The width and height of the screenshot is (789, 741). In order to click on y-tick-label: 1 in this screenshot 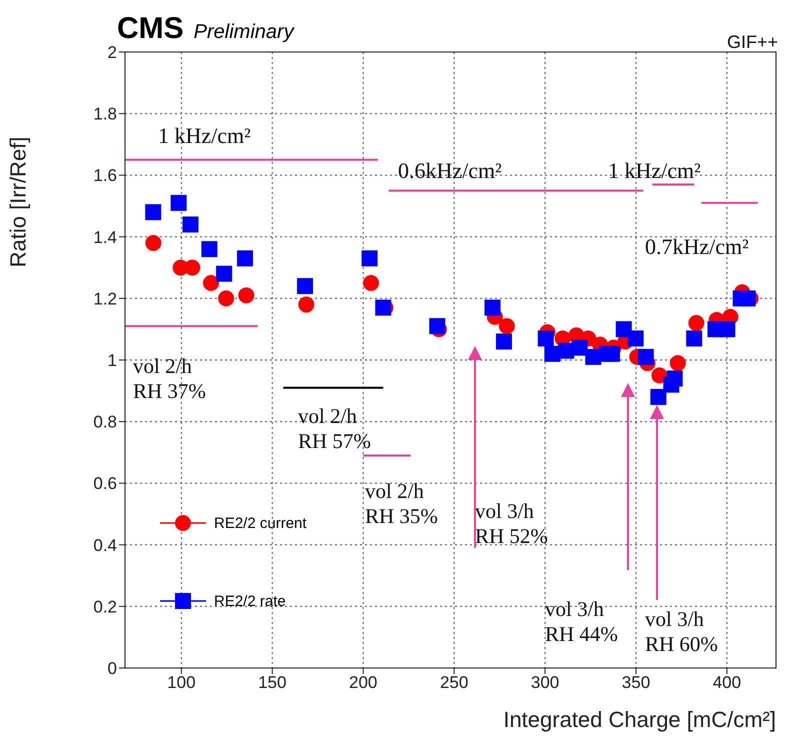, I will do `click(112, 360)`.